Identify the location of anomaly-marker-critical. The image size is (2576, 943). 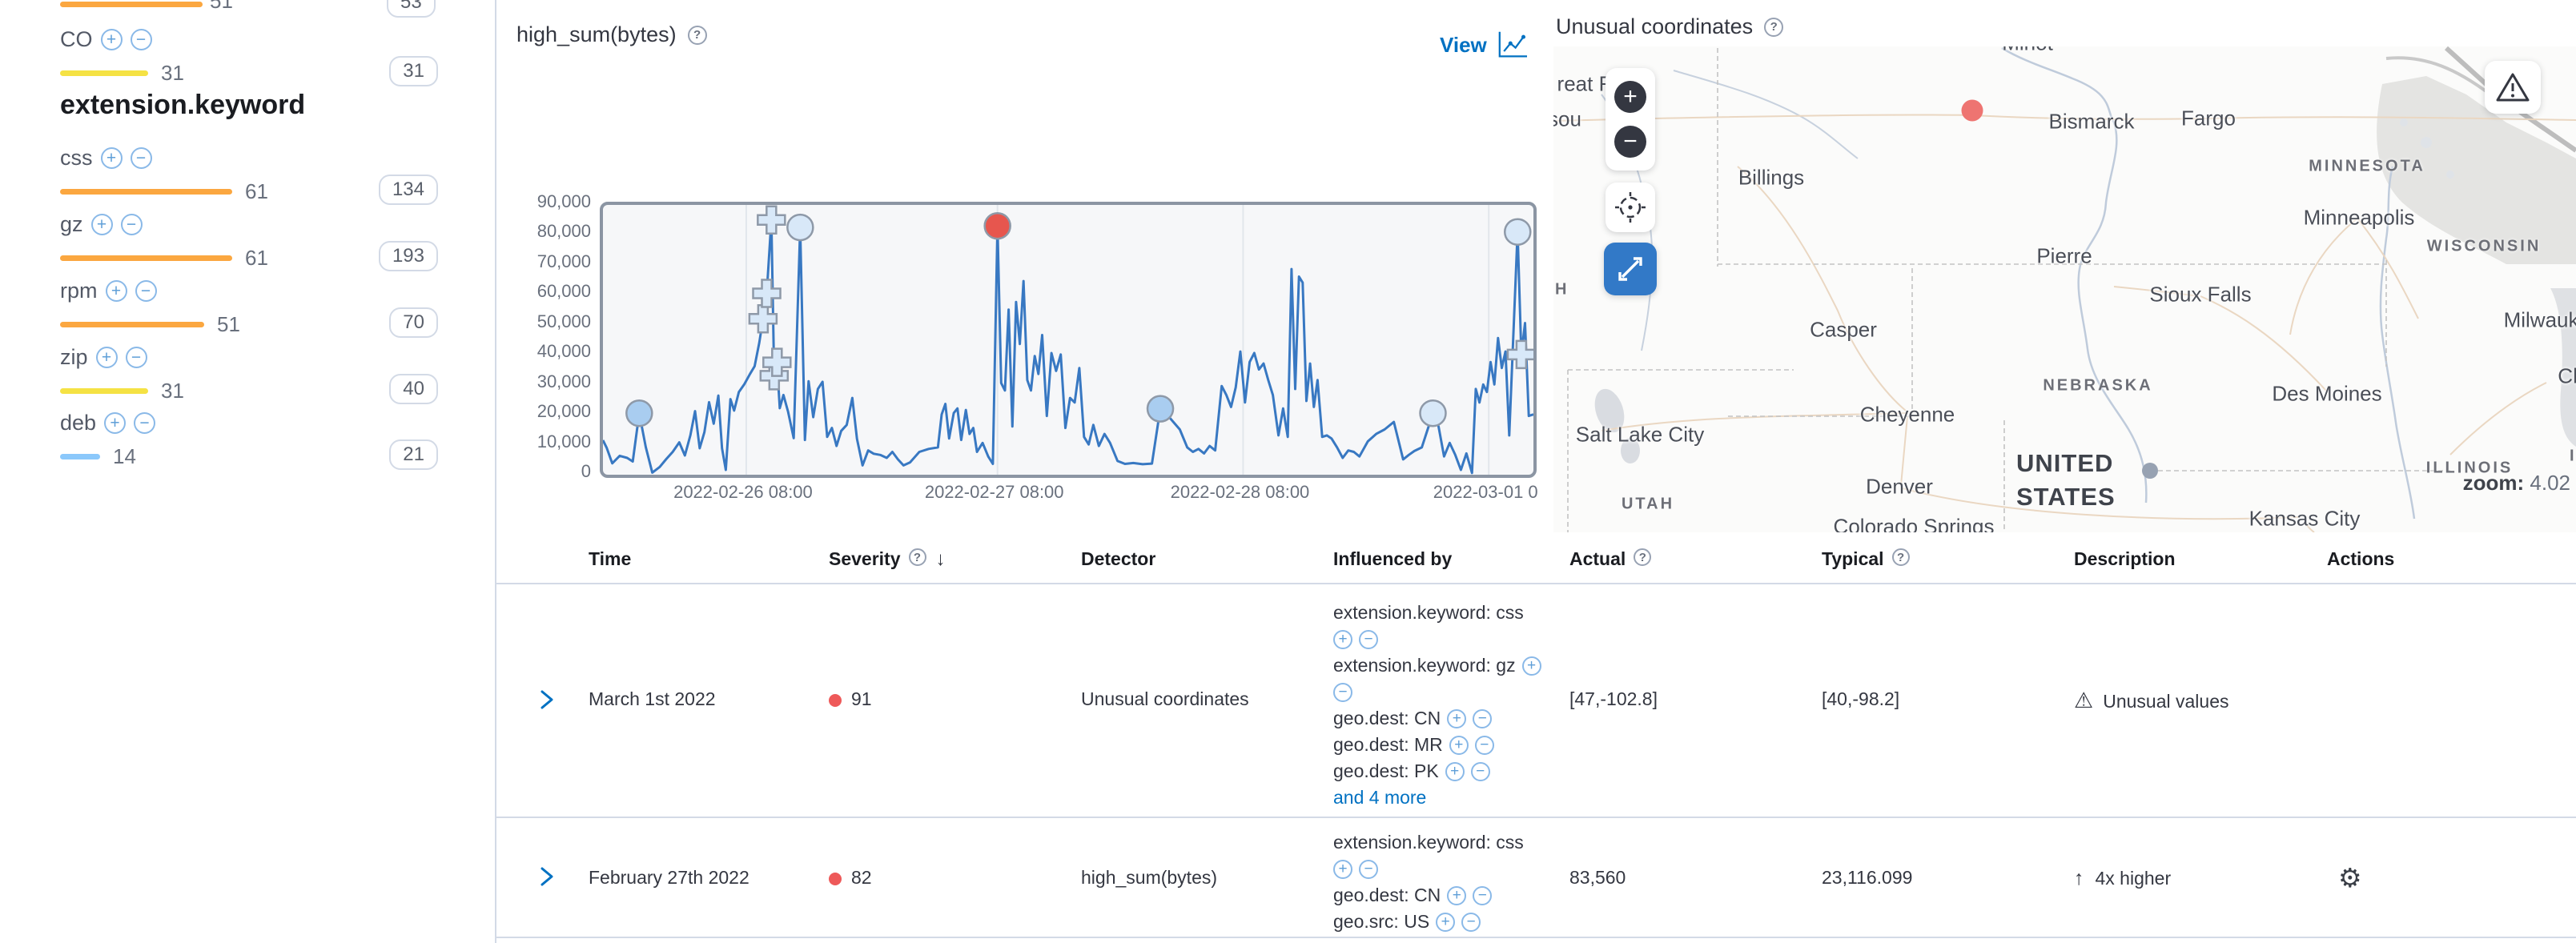
(997, 225).